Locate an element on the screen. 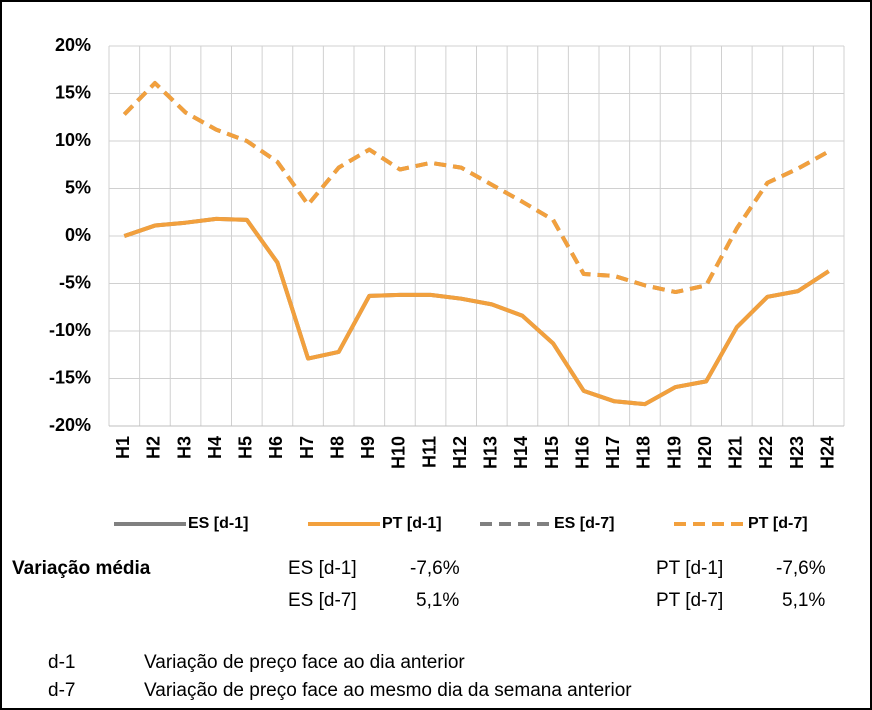 Image resolution: width=872 pixels, height=710 pixels. x-tick-label: H10 is located at coordinates (399, 452).